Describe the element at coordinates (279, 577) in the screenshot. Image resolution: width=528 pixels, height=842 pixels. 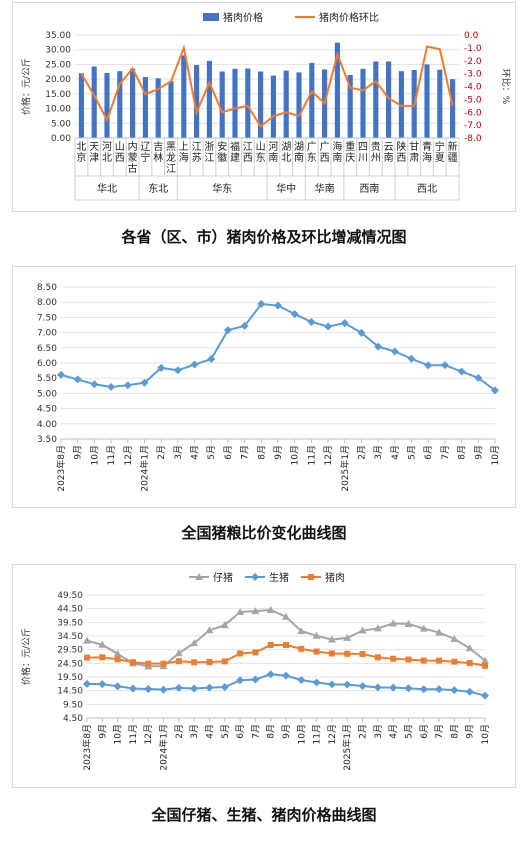
I see `legend-label-生猪: 生猪` at that location.